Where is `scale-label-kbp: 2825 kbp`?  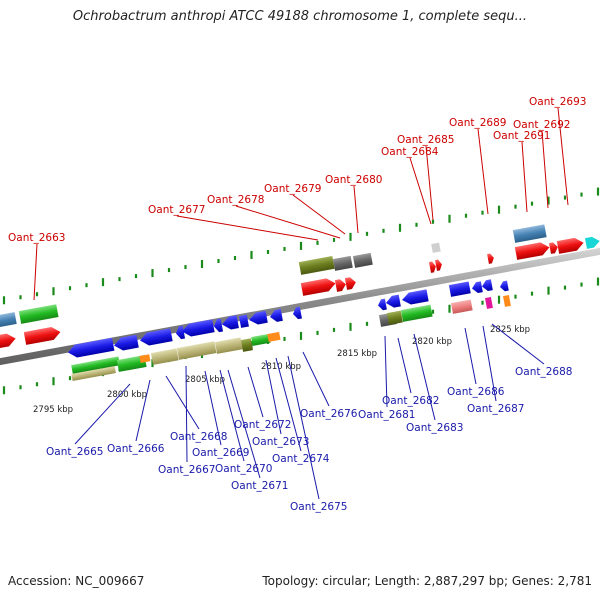
scale-label-kbp: 2825 kbp is located at coordinates (510, 330).